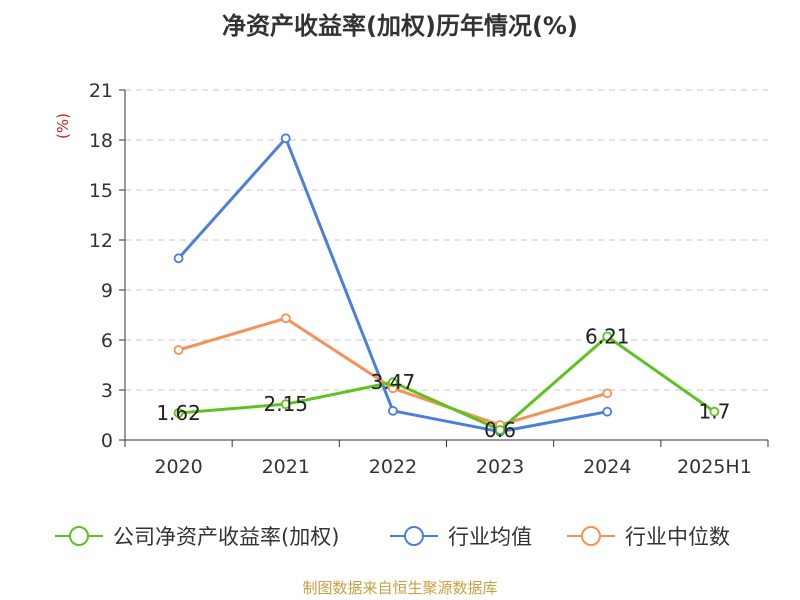  I want to click on legend-label: 公司净资产收益率(加权), so click(226, 537).